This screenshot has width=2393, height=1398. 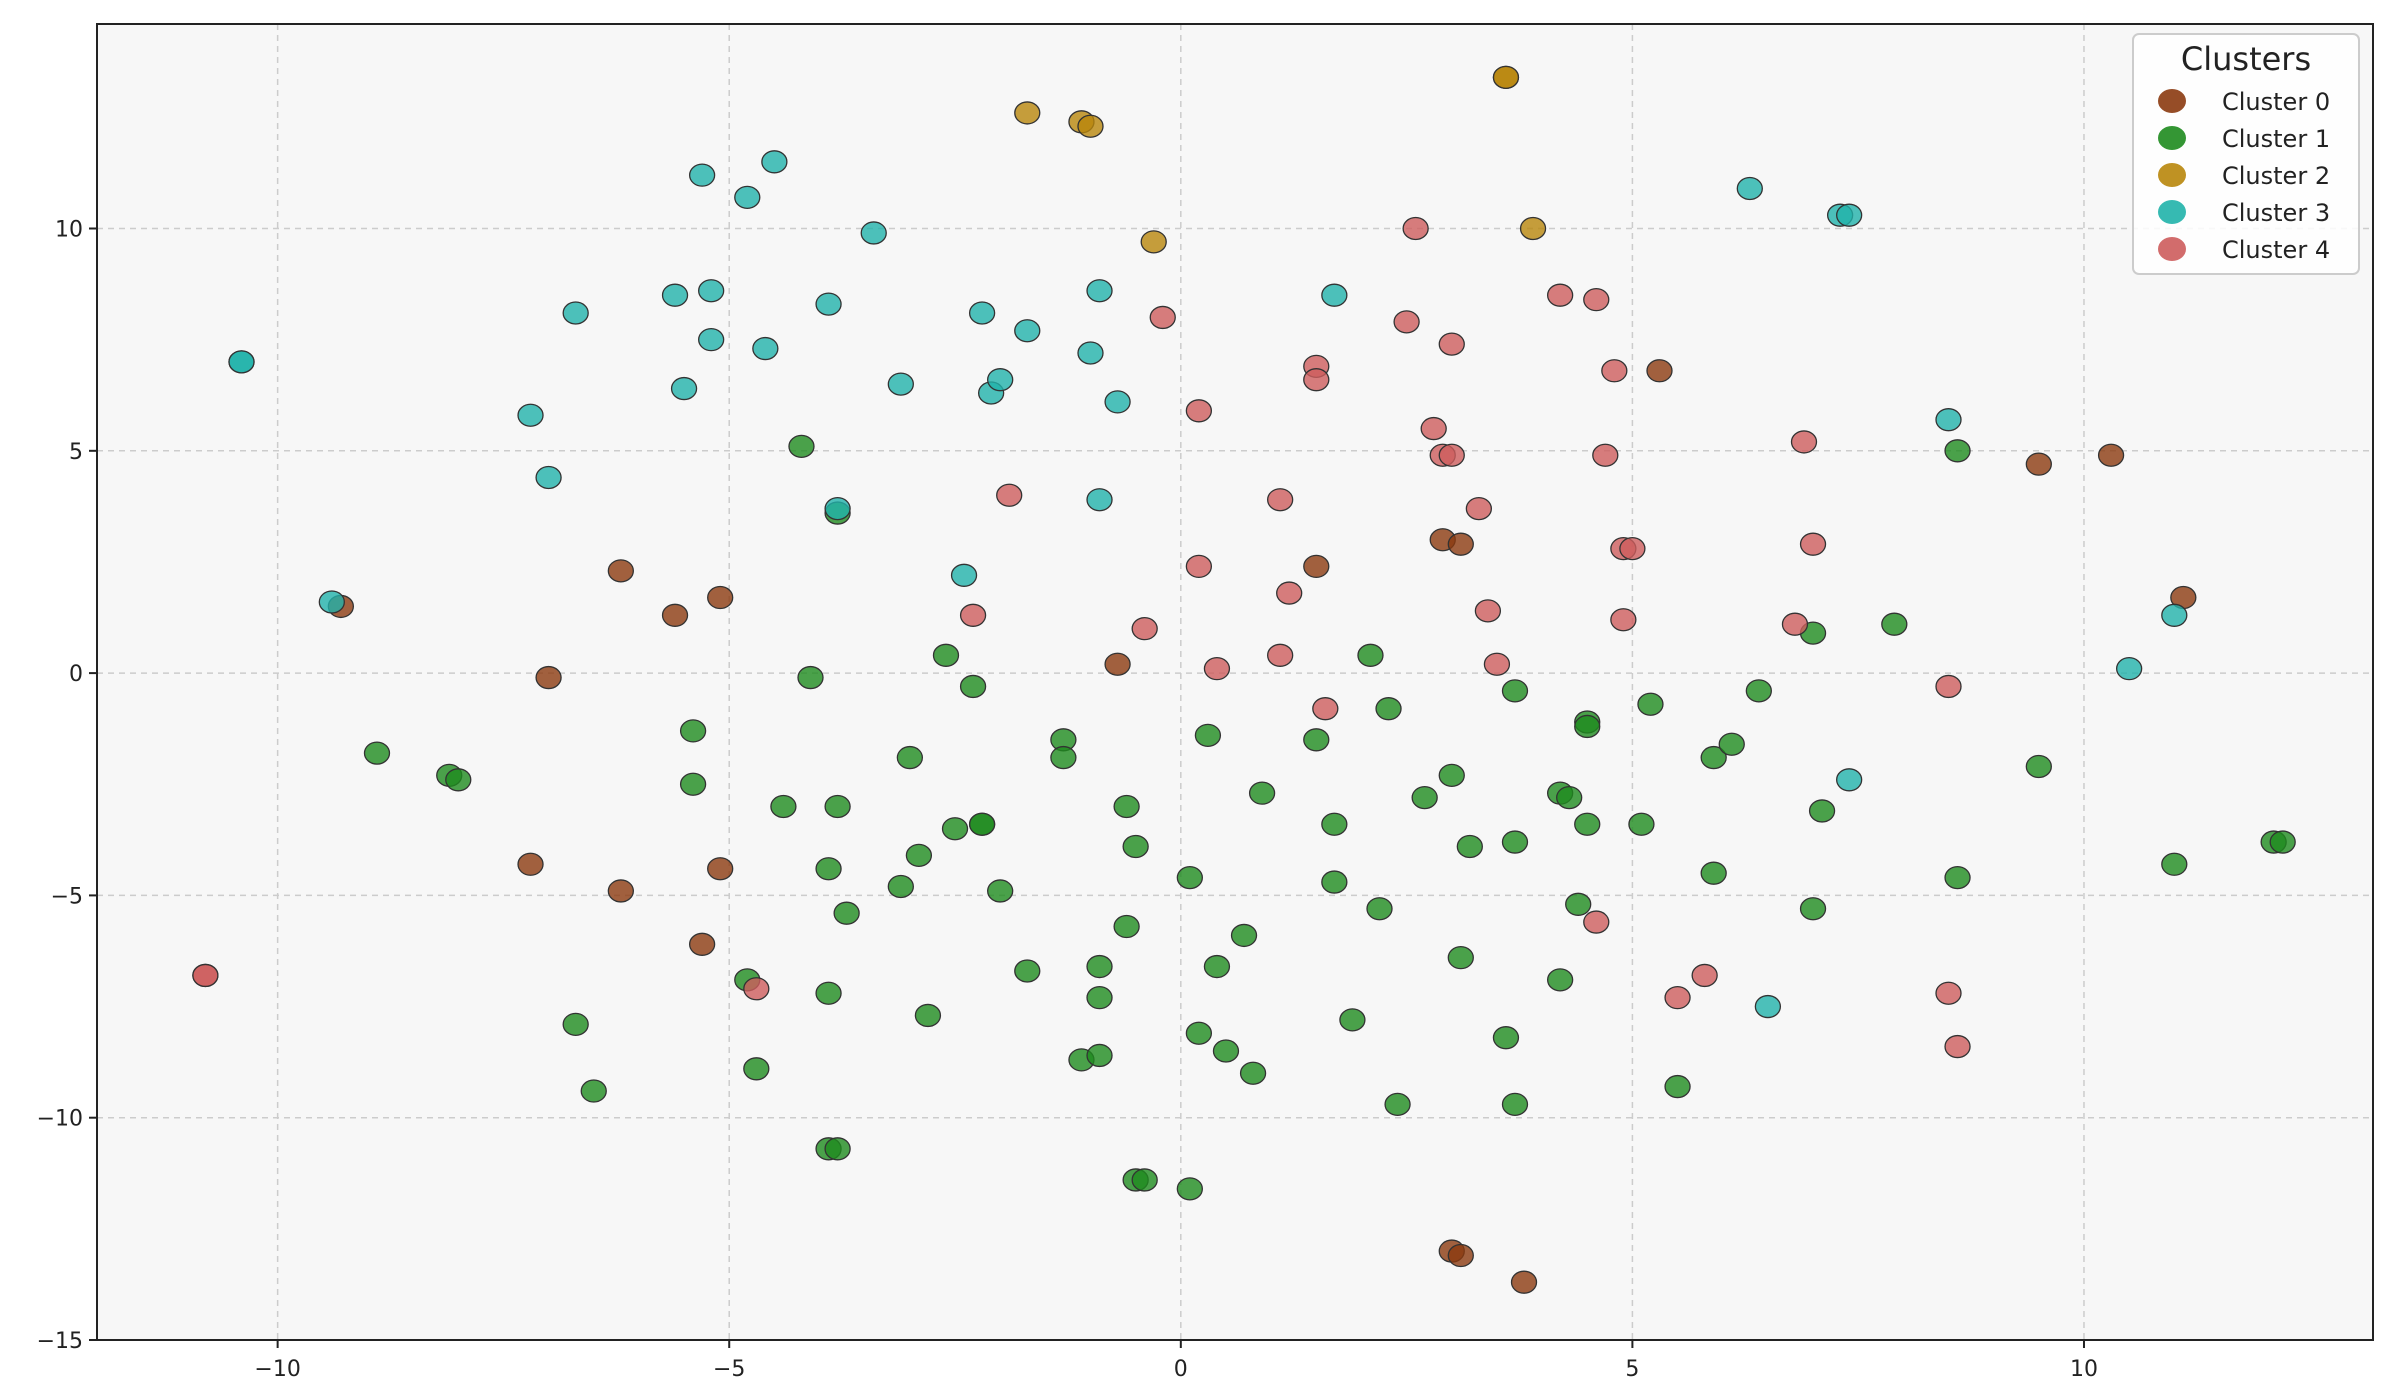 What do you see at coordinates (1181, 1369) in the screenshot?
I see `x-tick-label: 0` at bounding box center [1181, 1369].